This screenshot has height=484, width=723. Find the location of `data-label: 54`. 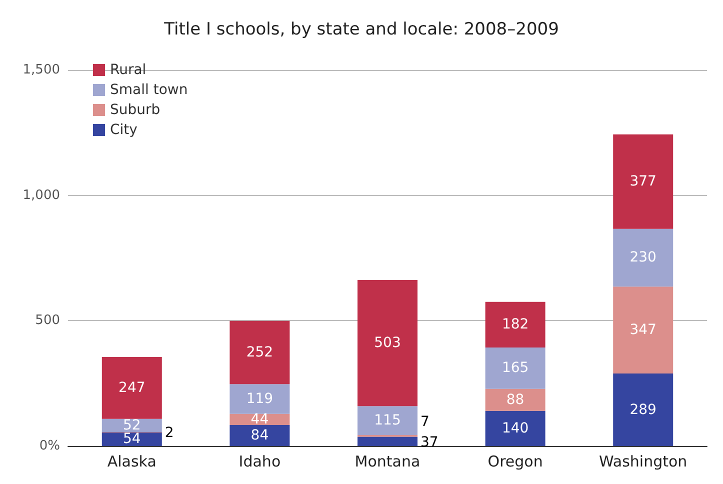

data-label: 54 is located at coordinates (131, 439).